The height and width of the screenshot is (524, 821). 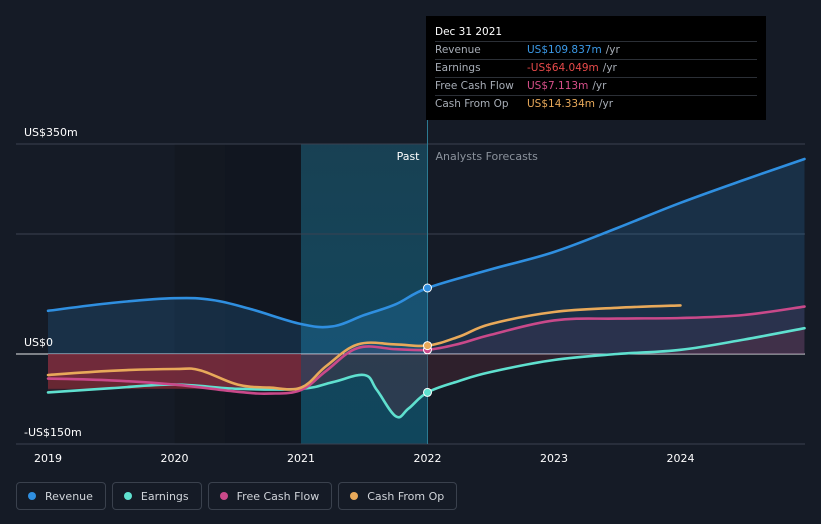 What do you see at coordinates (474, 86) in the screenshot?
I see `tooltip-label: Free Cash Flow` at bounding box center [474, 86].